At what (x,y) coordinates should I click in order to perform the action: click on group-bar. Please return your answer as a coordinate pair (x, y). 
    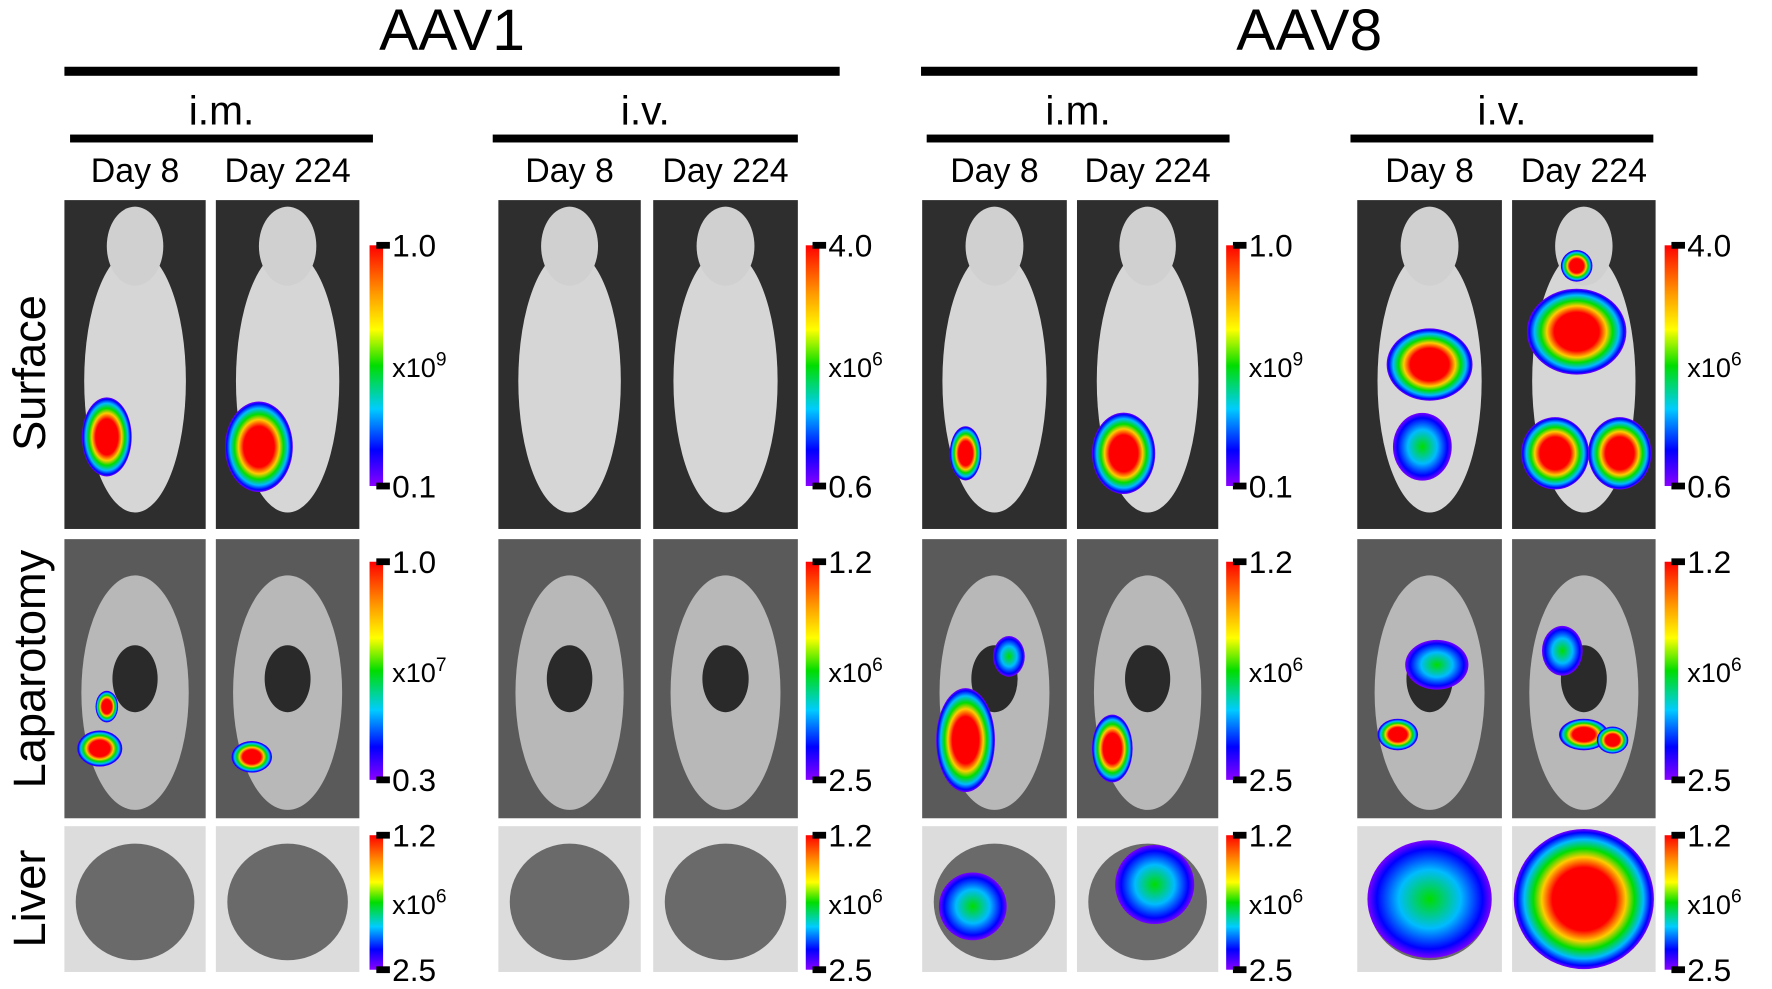
    Looking at the image, I should click on (452, 71).